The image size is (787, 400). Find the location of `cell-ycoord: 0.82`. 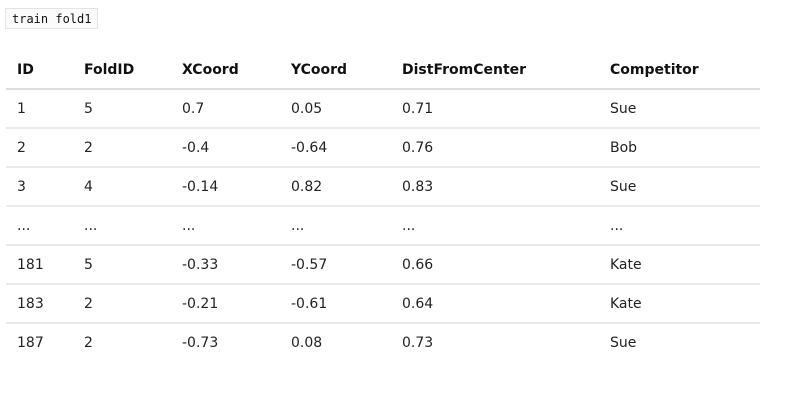

cell-ycoord: 0.82 is located at coordinates (335, 187).